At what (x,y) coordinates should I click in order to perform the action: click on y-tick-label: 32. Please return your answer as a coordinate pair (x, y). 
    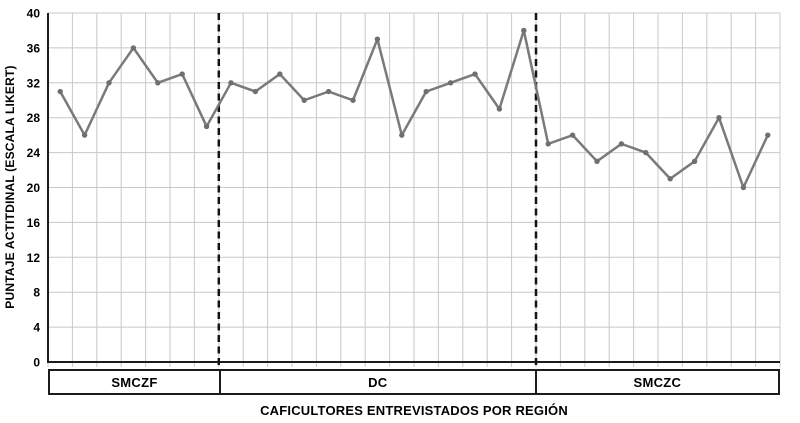
    Looking at the image, I should click on (34, 83).